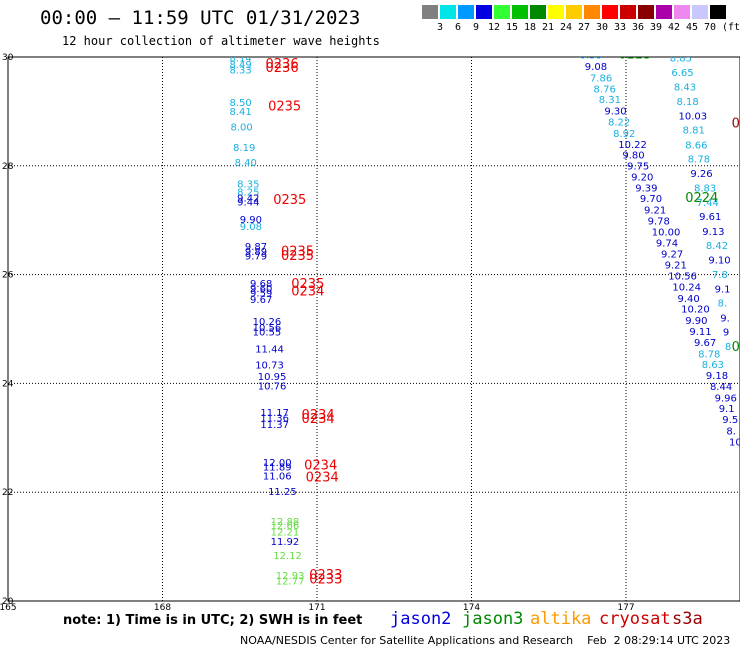 Image resolution: width=740 pixels, height=650 pixels. What do you see at coordinates (705, 188) in the screenshot?
I see `swh-value-label: 8.83` at bounding box center [705, 188].